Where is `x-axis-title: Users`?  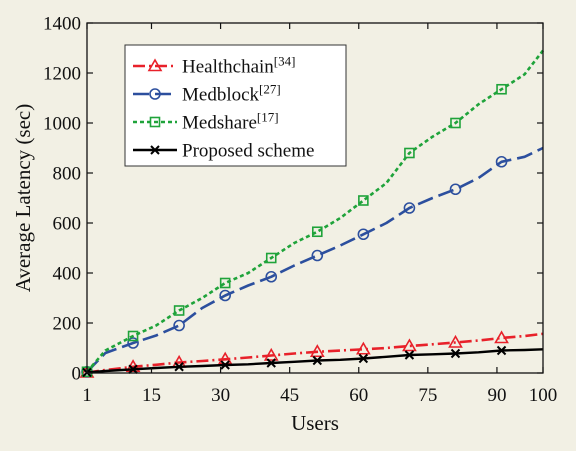
x-axis-title: Users is located at coordinates (315, 423).